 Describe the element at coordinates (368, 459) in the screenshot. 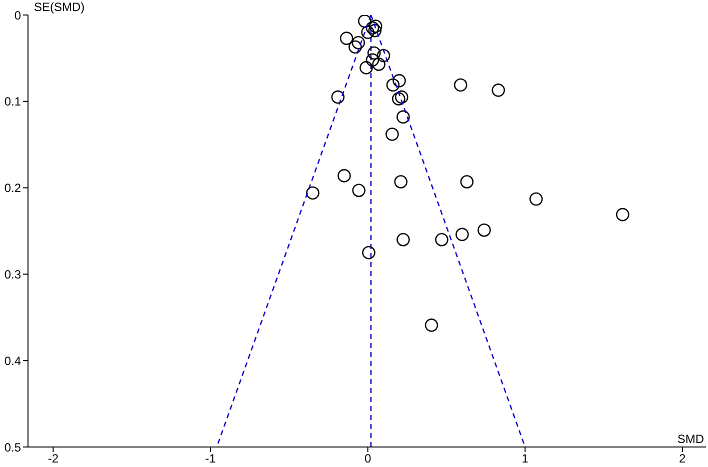

I see `x-tick-label: 0` at that location.